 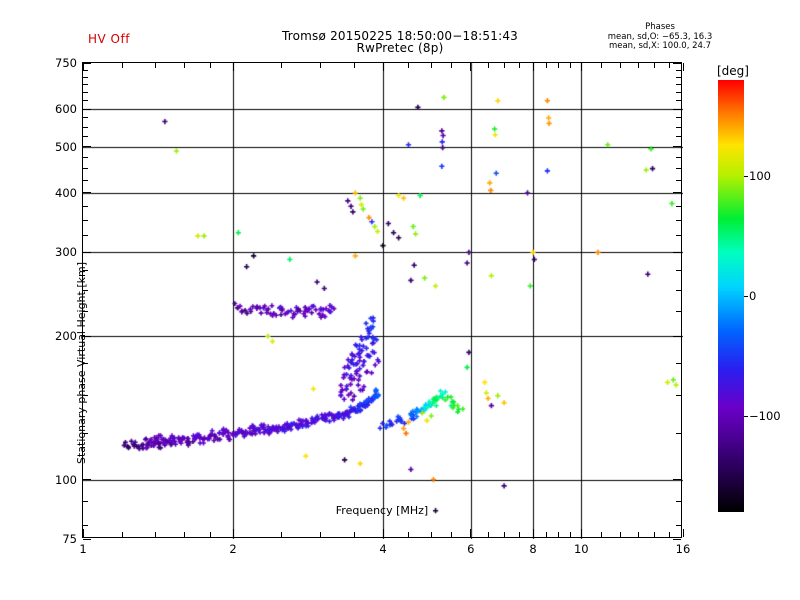 What do you see at coordinates (749, 296) in the screenshot?
I see `colorbar: 100 0 −100` at bounding box center [749, 296].